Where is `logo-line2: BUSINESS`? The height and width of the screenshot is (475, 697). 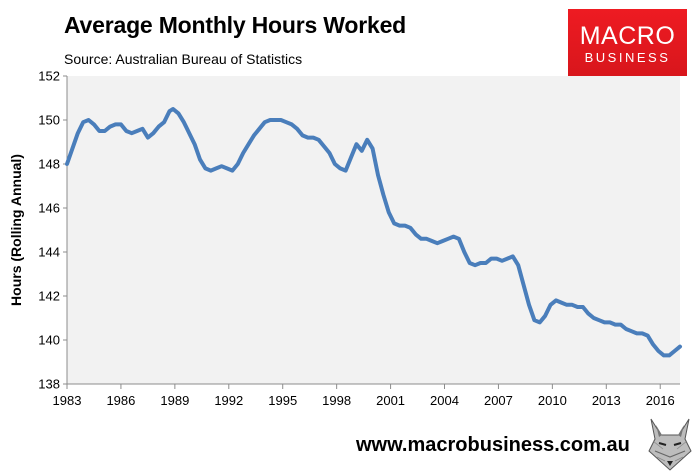 logo-line2: BUSINESS is located at coordinates (627, 57).